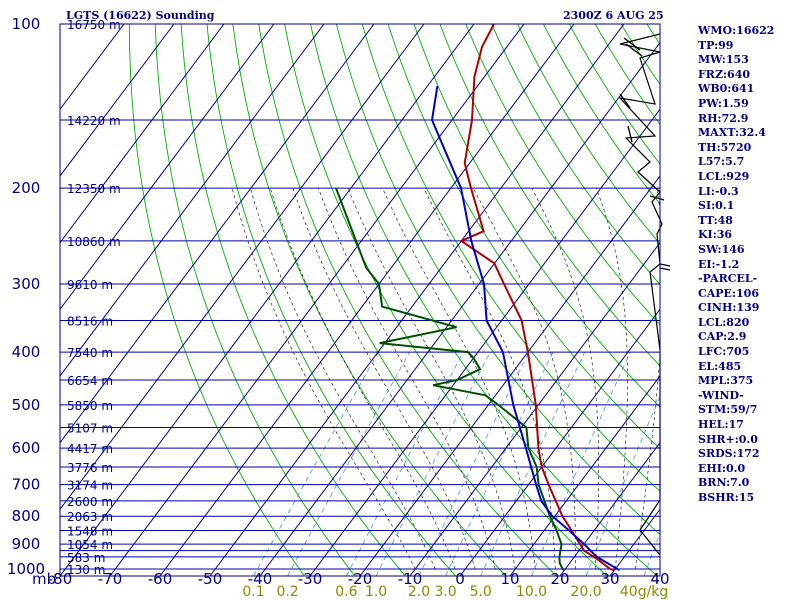 This screenshot has height=600, width=800. Describe the element at coordinates (659, 579) in the screenshot. I see `temperature-tick-label: 40` at that location.